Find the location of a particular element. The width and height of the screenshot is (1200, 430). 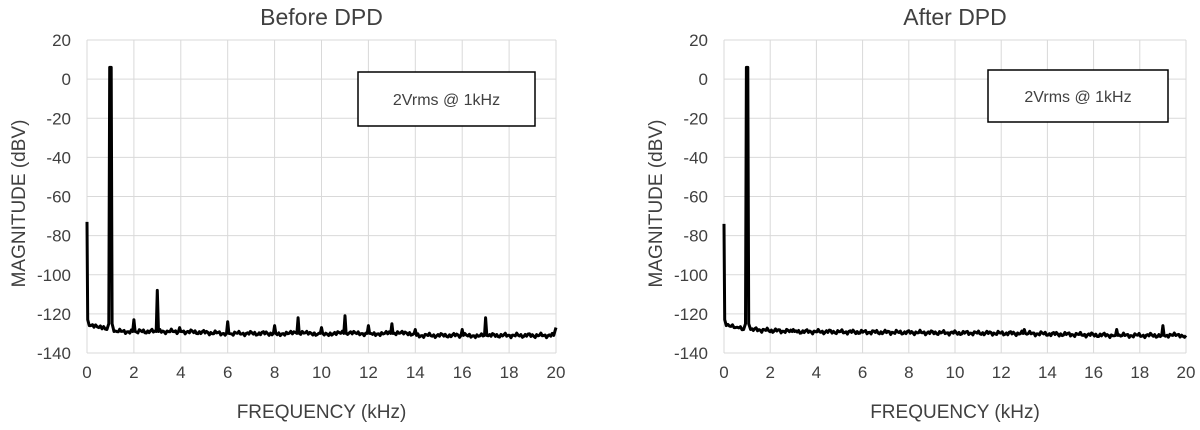

chart-title: After DPD is located at coordinates (955, 17).